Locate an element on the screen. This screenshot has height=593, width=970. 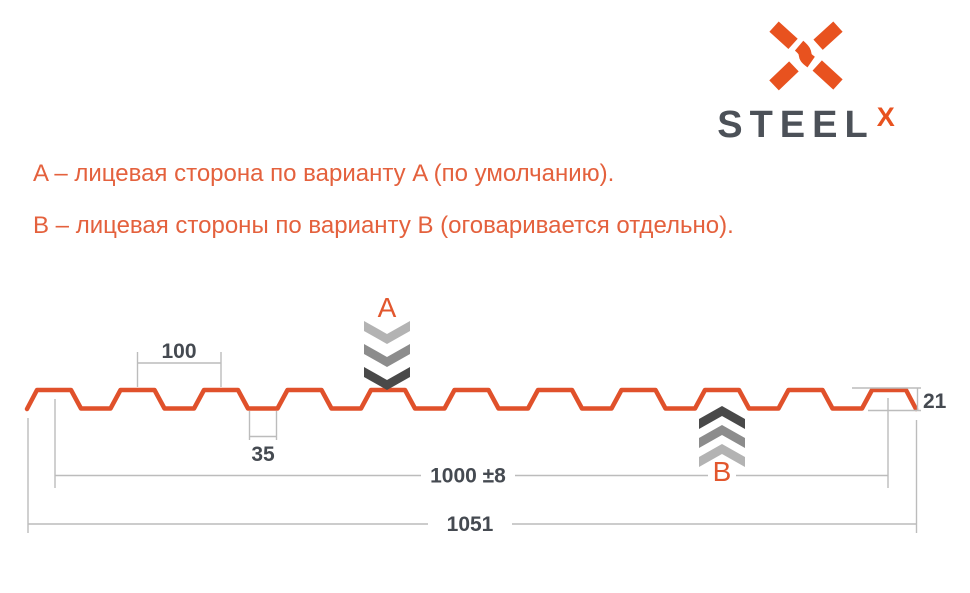
dim-rib-base: 35 is located at coordinates (263, 438).